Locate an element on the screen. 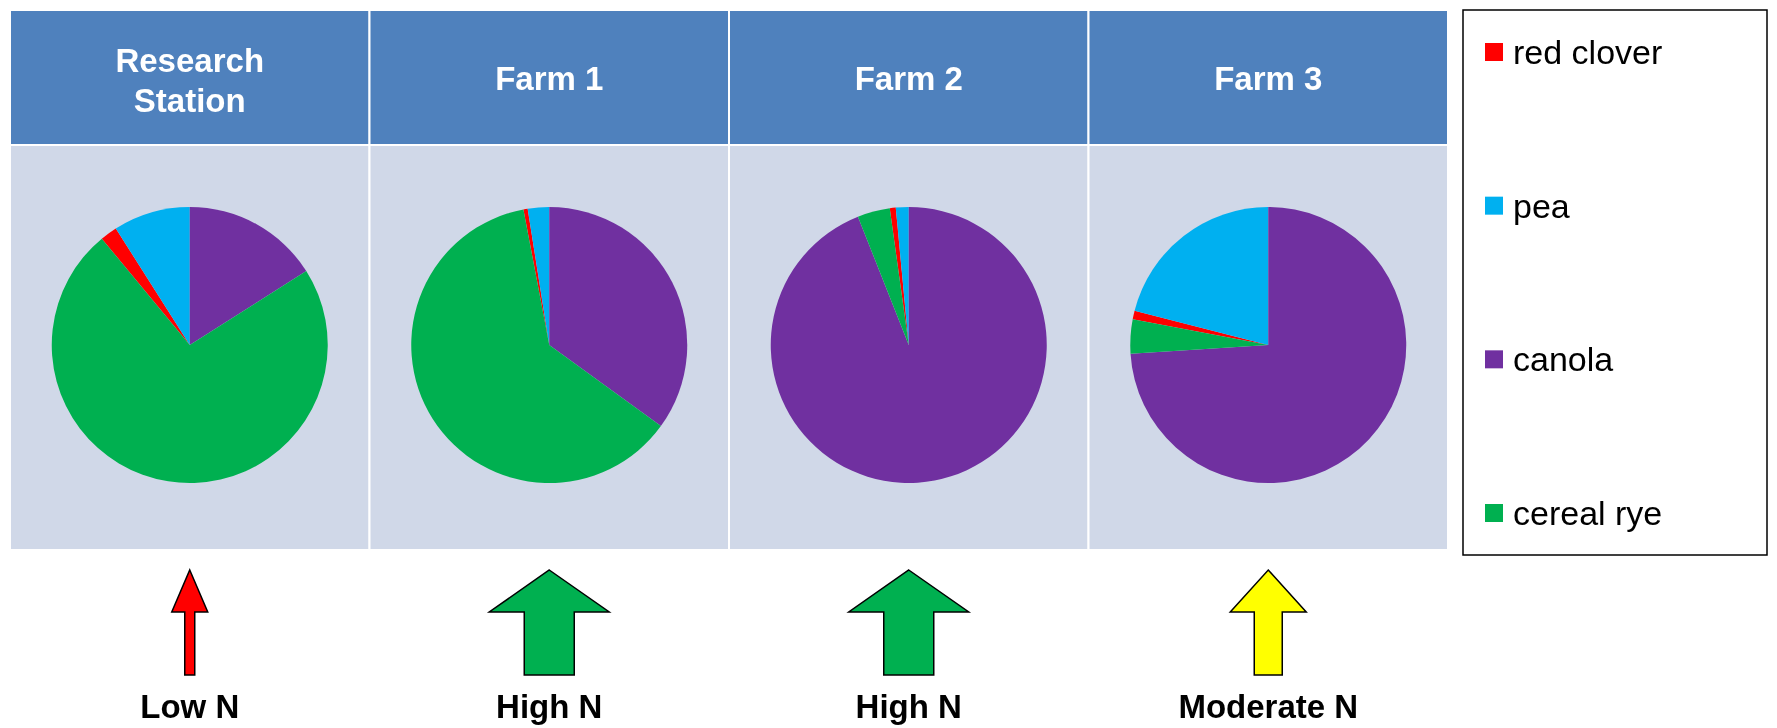 This screenshot has height=728, width=1777. text: Low N is located at coordinates (190, 706).